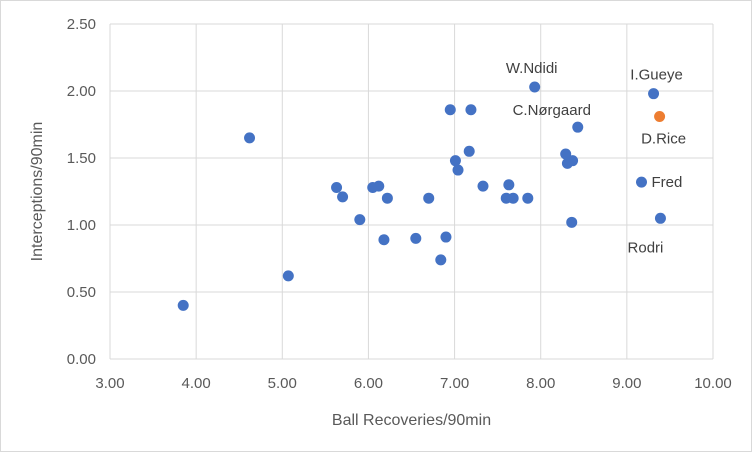 The image size is (752, 453). Describe the element at coordinates (454, 383) in the screenshot. I see `x-tick-label: 7.00` at that location.